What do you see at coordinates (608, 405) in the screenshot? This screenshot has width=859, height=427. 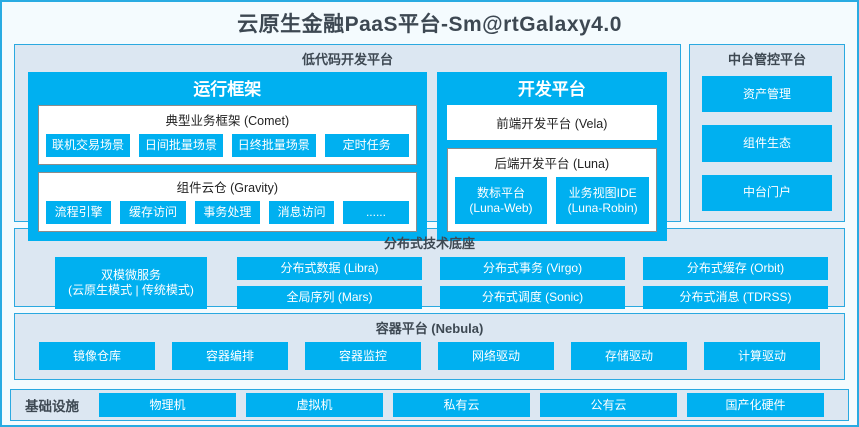 I see `chip-public-cloud: 公有云` at bounding box center [608, 405].